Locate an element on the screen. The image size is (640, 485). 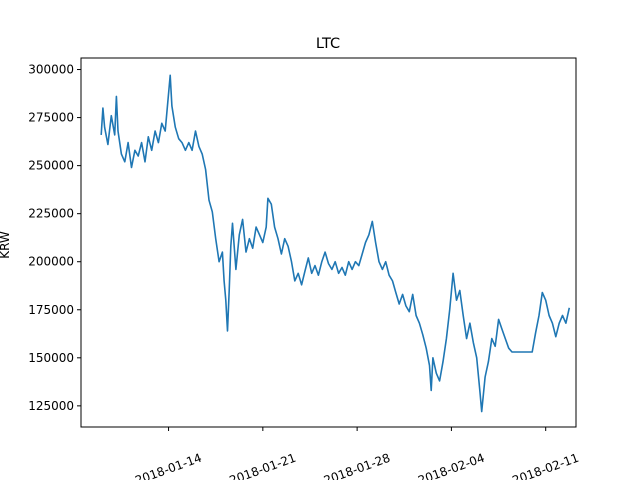
y-tick-label: 125000 is located at coordinates (51, 406).